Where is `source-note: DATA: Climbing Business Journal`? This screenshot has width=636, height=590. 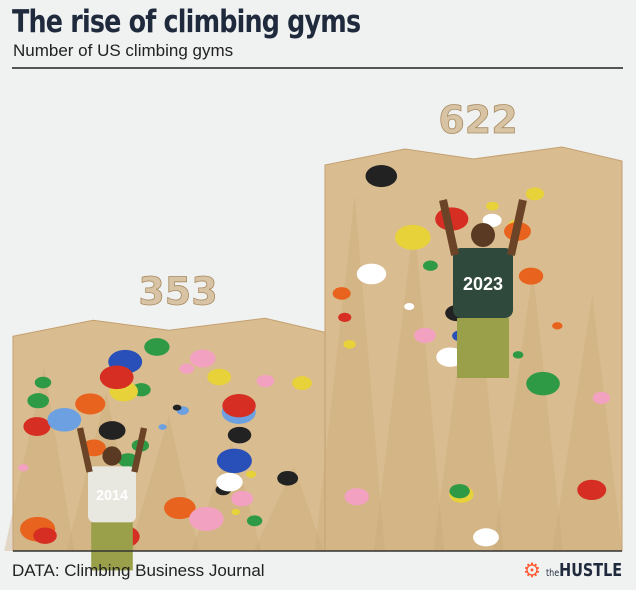 source-note: DATA: Climbing Business Journal is located at coordinates (138, 570).